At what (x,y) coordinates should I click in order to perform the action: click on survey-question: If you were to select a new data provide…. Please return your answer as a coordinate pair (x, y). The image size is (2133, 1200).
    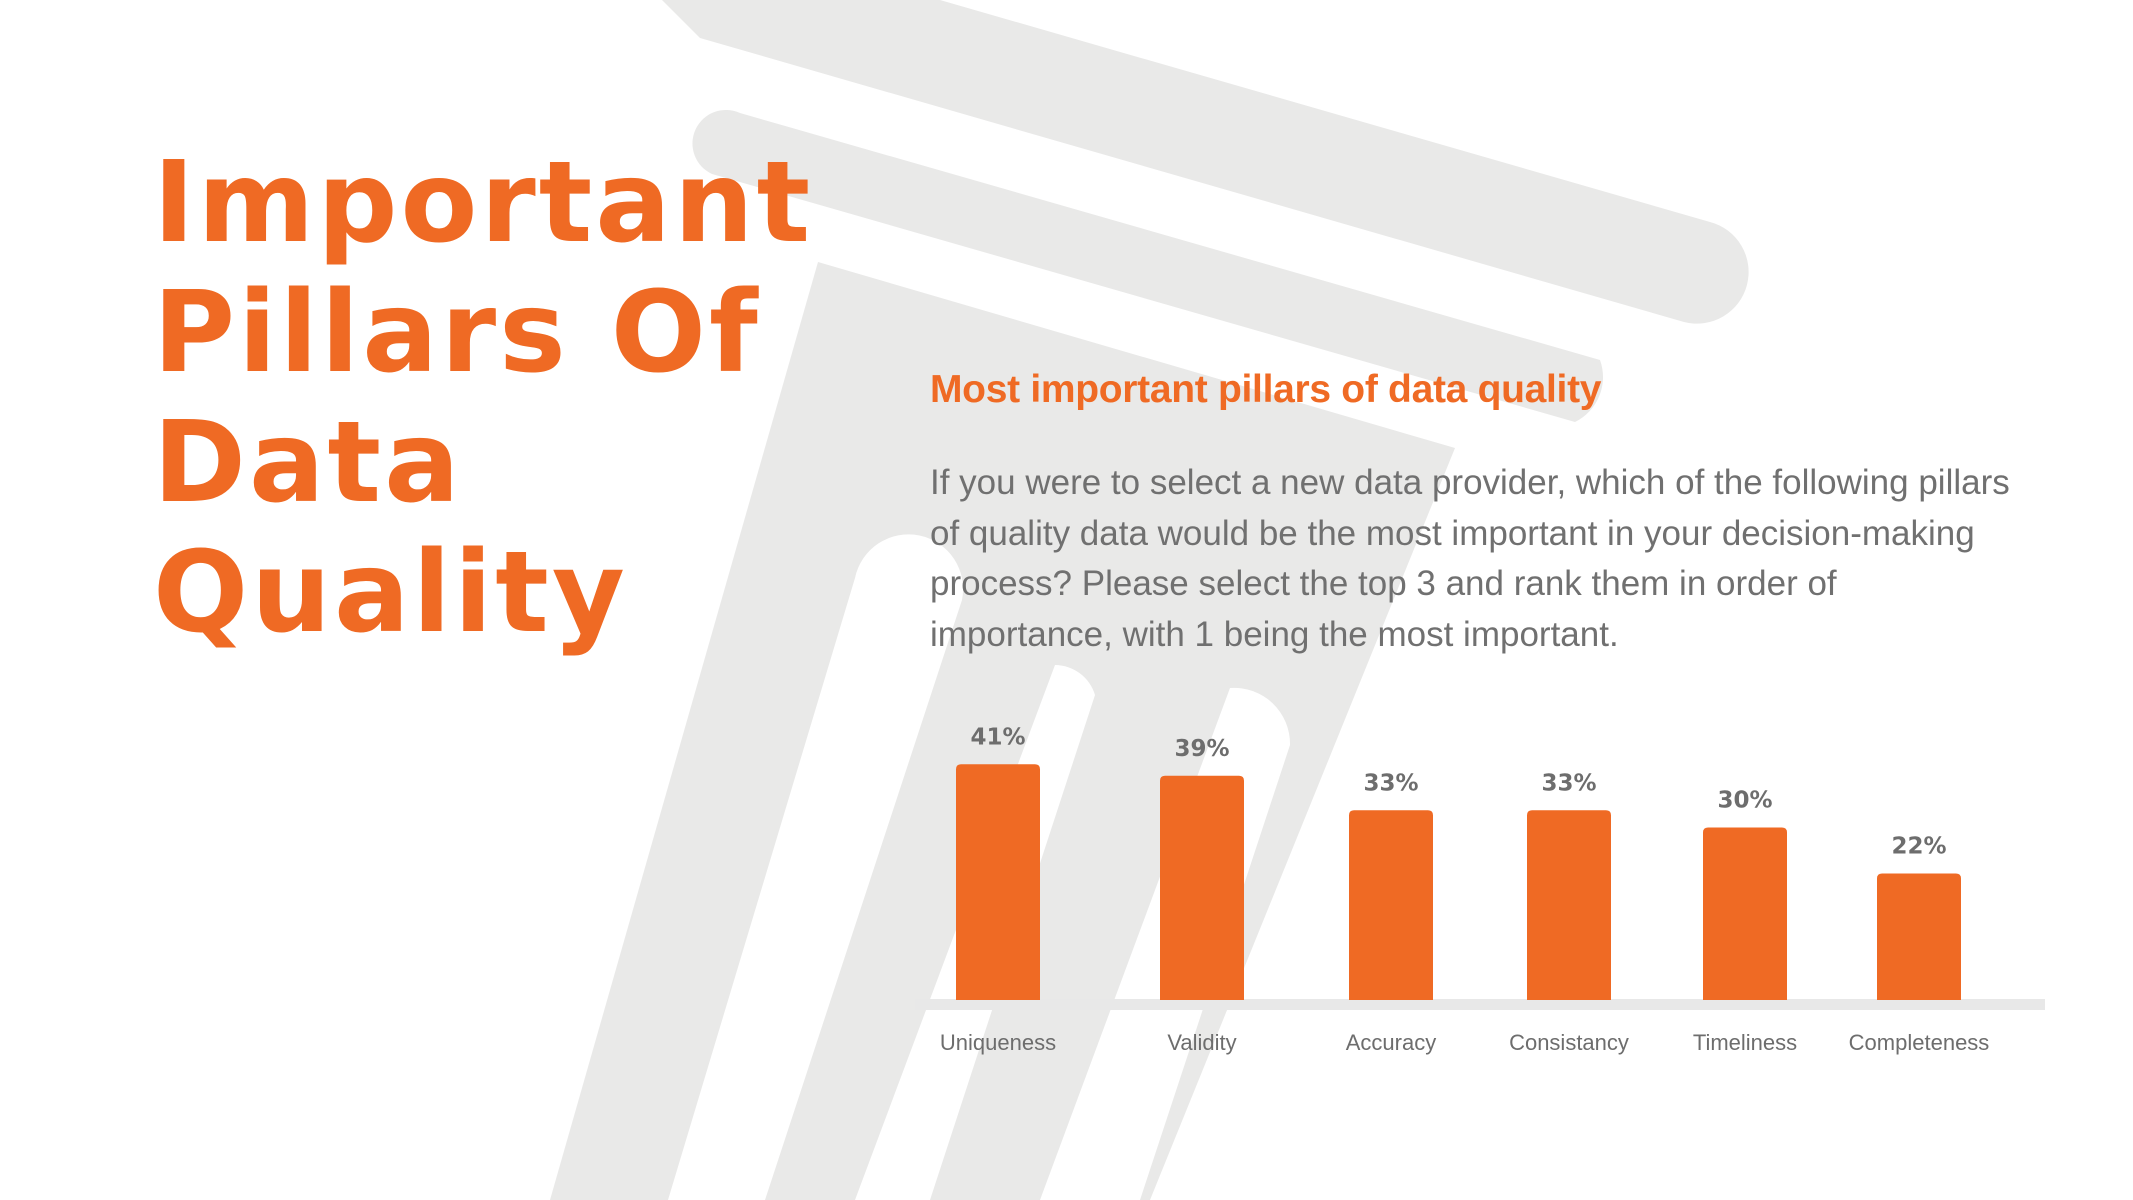
    Looking at the image, I should click on (1470, 558).